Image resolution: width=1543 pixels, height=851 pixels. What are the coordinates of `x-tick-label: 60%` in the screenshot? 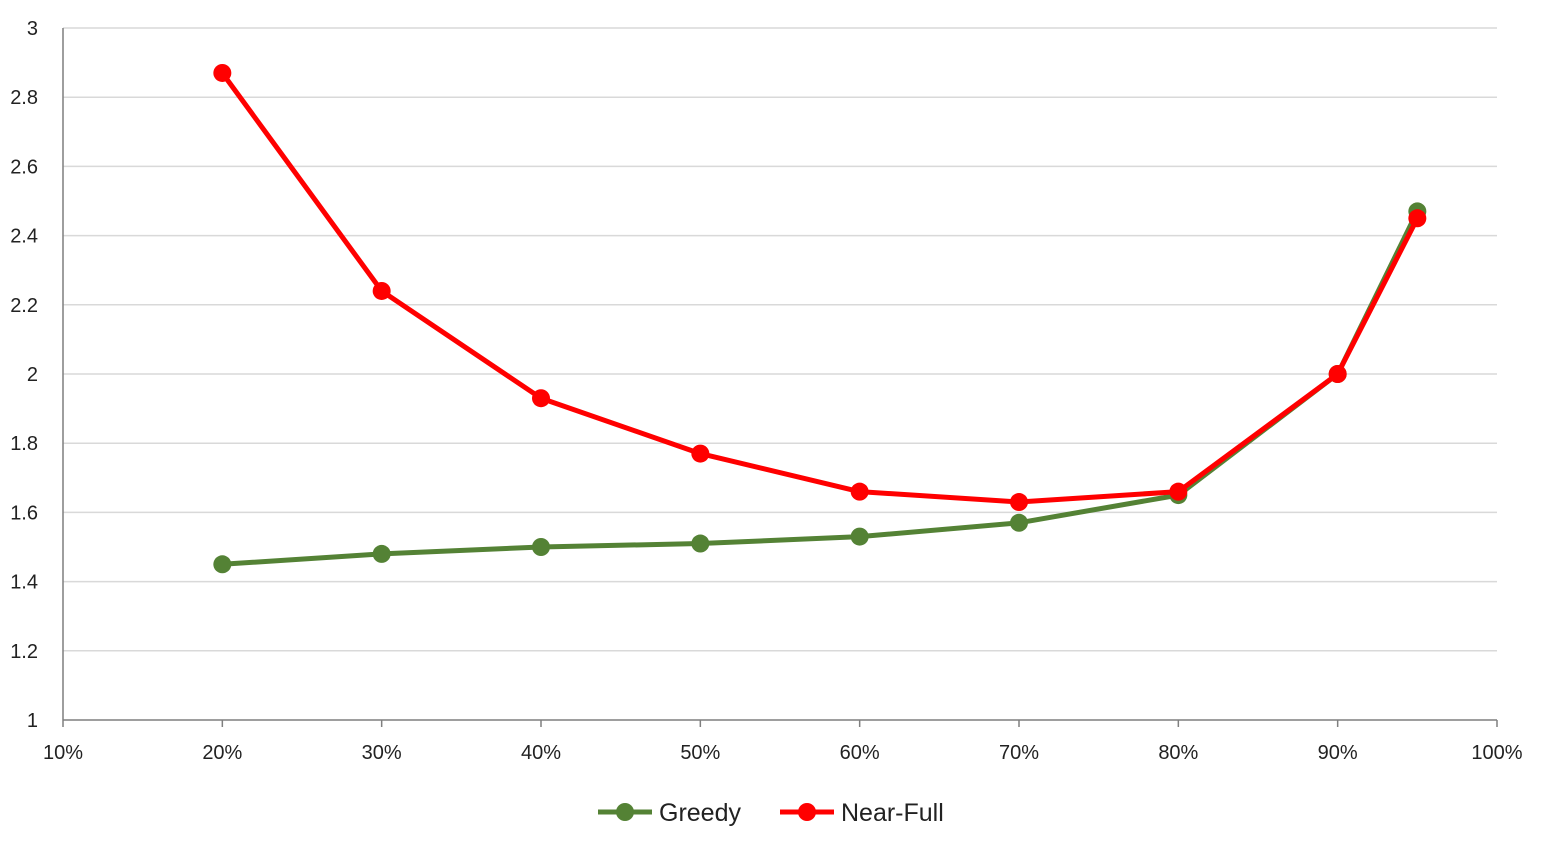 It's located at (860, 753).